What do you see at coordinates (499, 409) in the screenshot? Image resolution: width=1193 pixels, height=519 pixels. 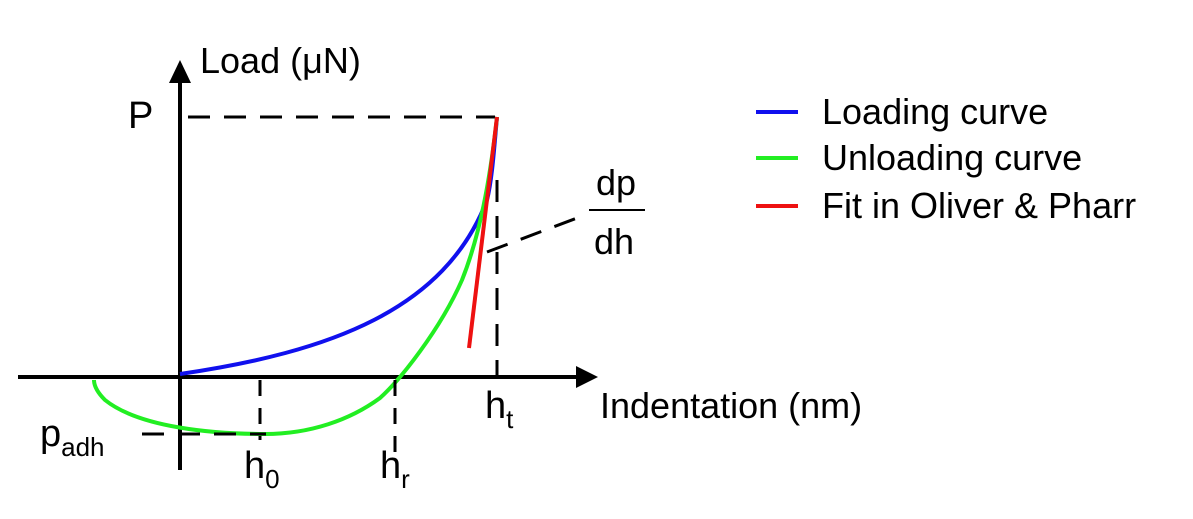 I see `ht-label: ht` at bounding box center [499, 409].